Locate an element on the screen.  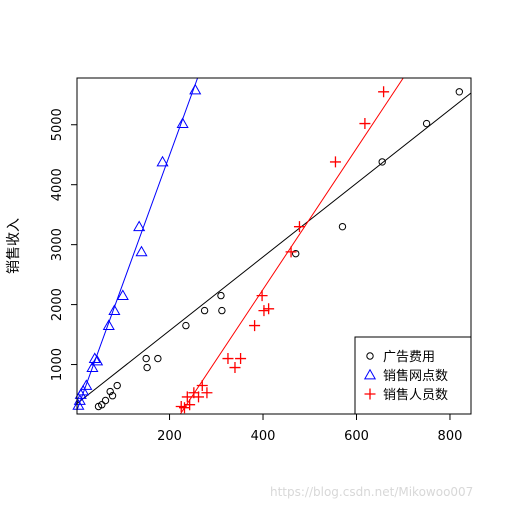
x-tick-label: 400 is located at coordinates (263, 436).